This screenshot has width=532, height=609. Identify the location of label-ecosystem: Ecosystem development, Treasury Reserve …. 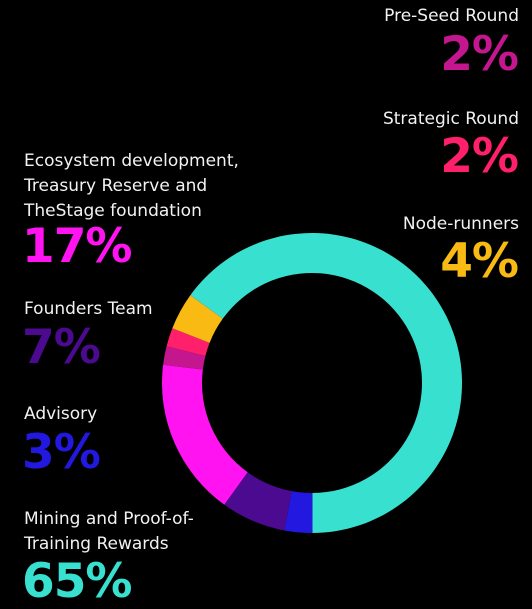
(131, 186).